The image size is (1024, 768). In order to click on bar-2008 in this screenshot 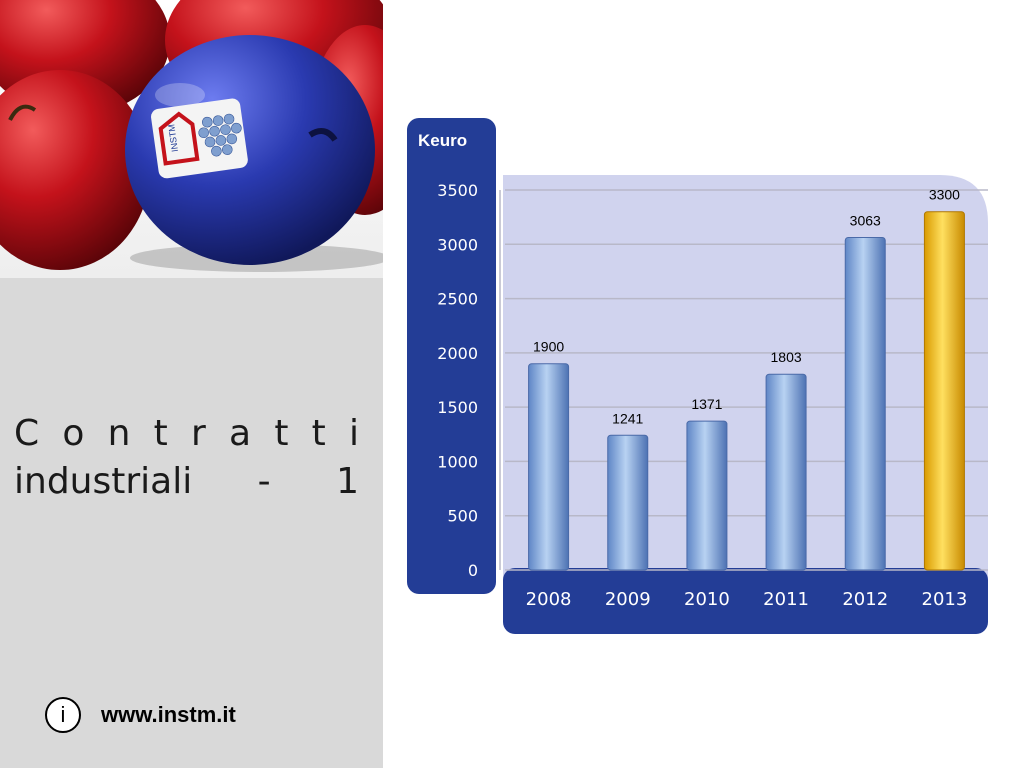, I will do `click(549, 467)`.